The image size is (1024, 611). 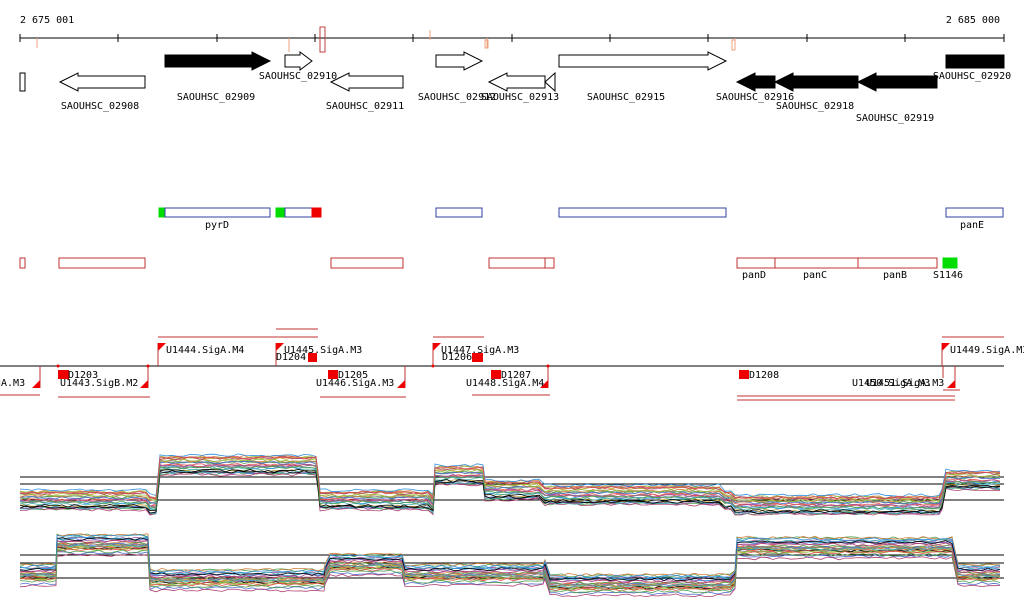 I want to click on unit-label: D1206, so click(x=457, y=357).